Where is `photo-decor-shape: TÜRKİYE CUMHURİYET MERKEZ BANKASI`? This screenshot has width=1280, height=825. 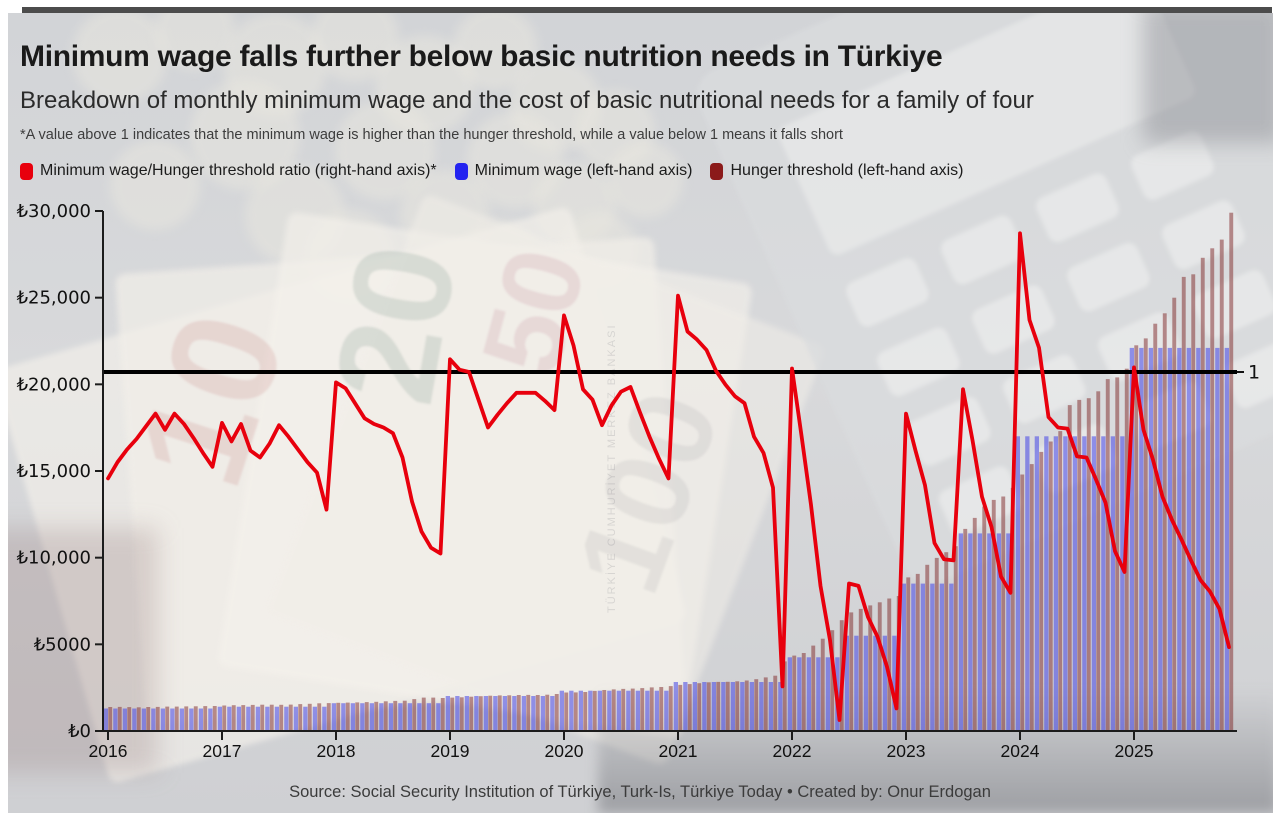 photo-decor-shape: TÜRKİYE CUMHURİYET MERKEZ BANKASI is located at coordinates (612, 468).